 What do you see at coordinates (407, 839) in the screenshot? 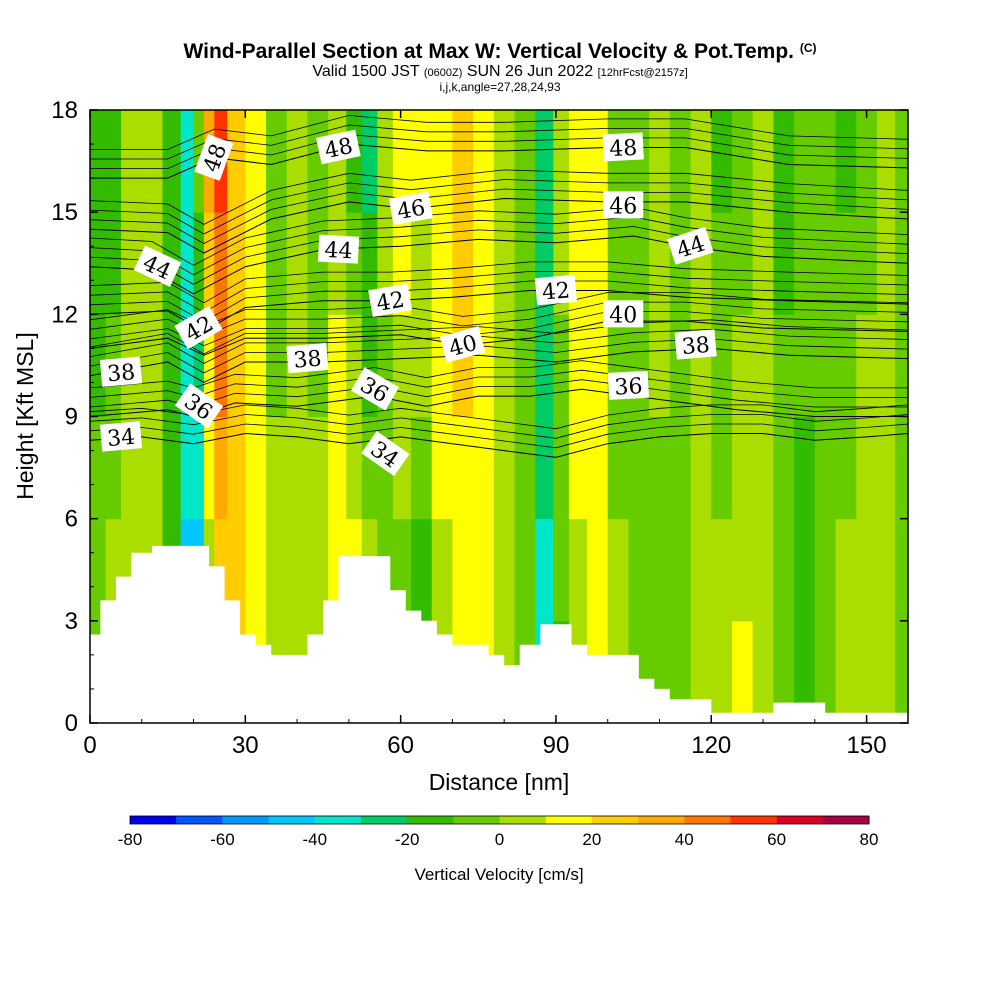
I see `colorbar-label: -20` at bounding box center [407, 839].